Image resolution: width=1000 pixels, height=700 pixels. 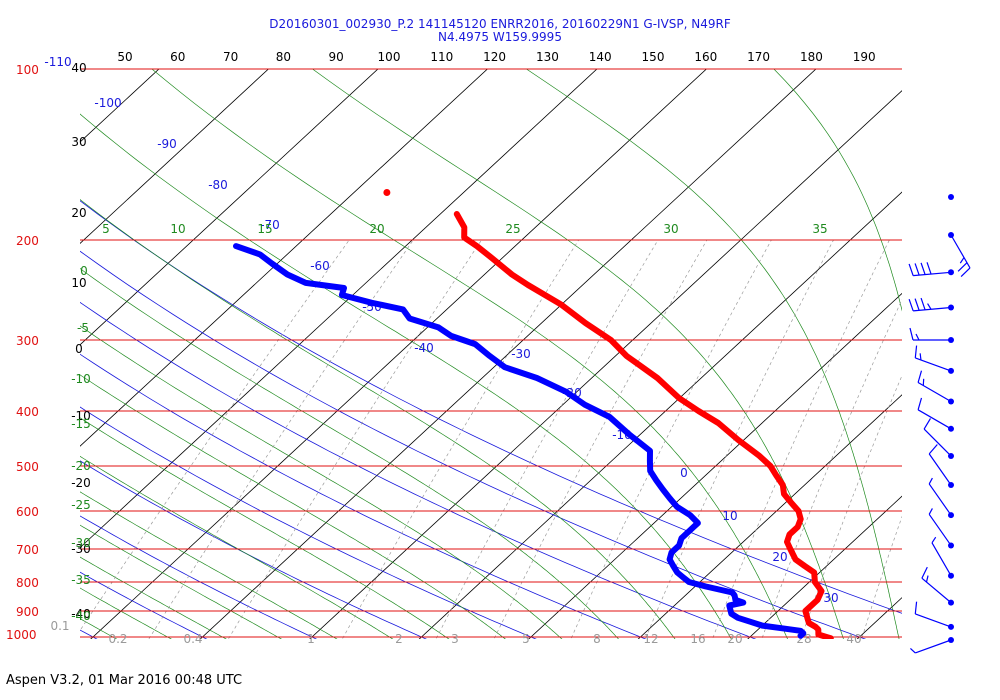 I want to click on top-scale-label: 120, so click(x=494, y=57).